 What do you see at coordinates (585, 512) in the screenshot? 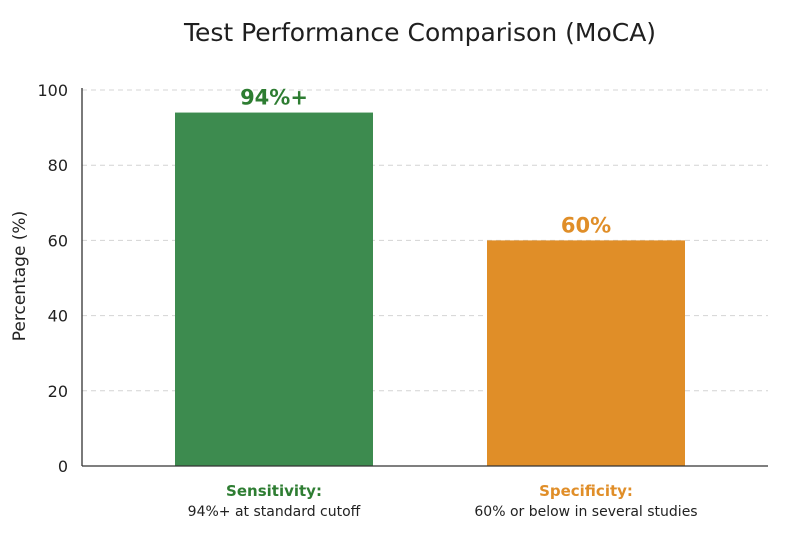
I see `x-category-note: 60% or below in several studies` at bounding box center [585, 512].